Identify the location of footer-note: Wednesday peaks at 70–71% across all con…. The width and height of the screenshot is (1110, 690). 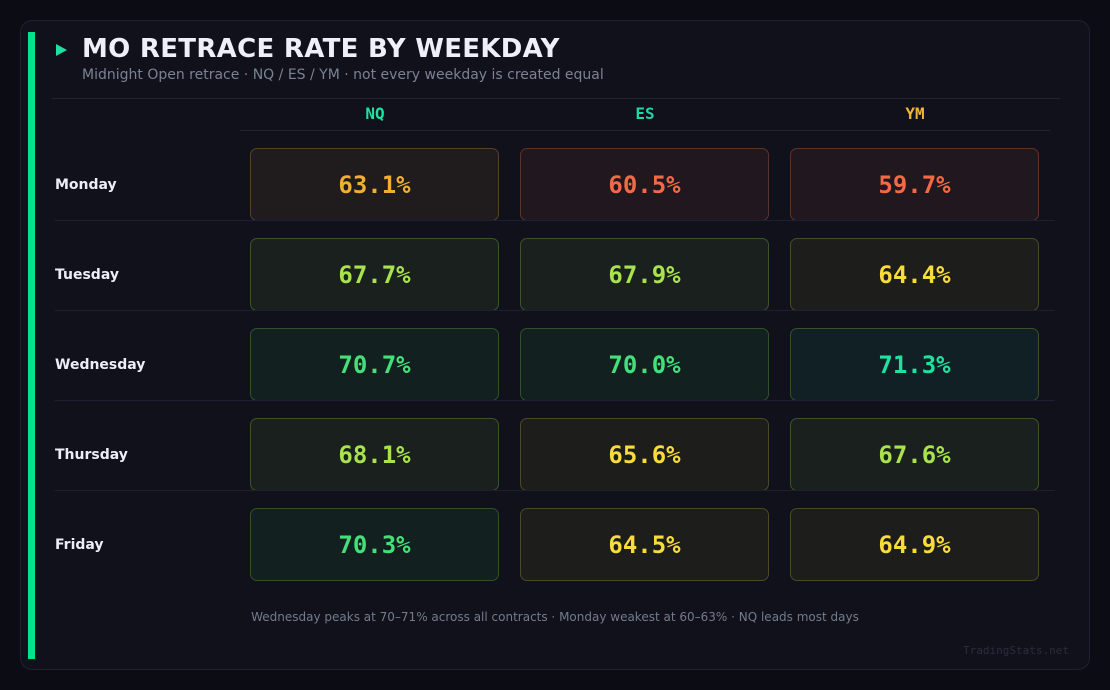
(555, 617).